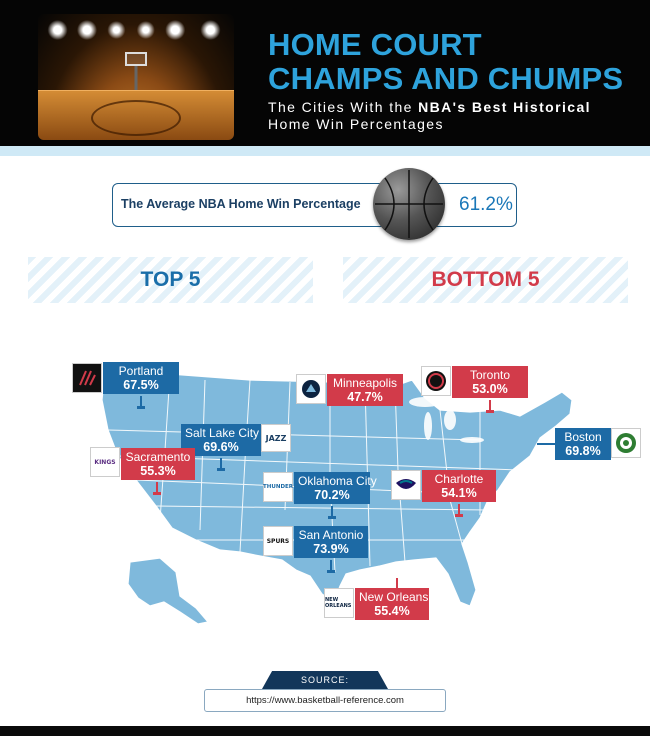  Describe the element at coordinates (365, 383) in the screenshot. I see `minneapolis-city: Minneapolis` at that location.